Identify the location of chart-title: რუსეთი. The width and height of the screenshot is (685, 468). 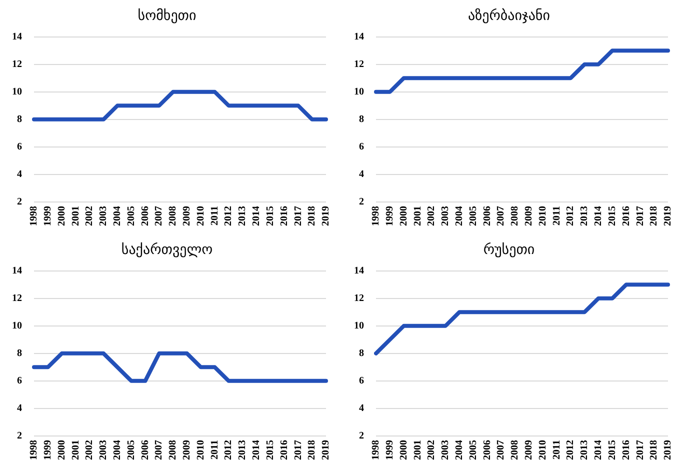
(509, 250).